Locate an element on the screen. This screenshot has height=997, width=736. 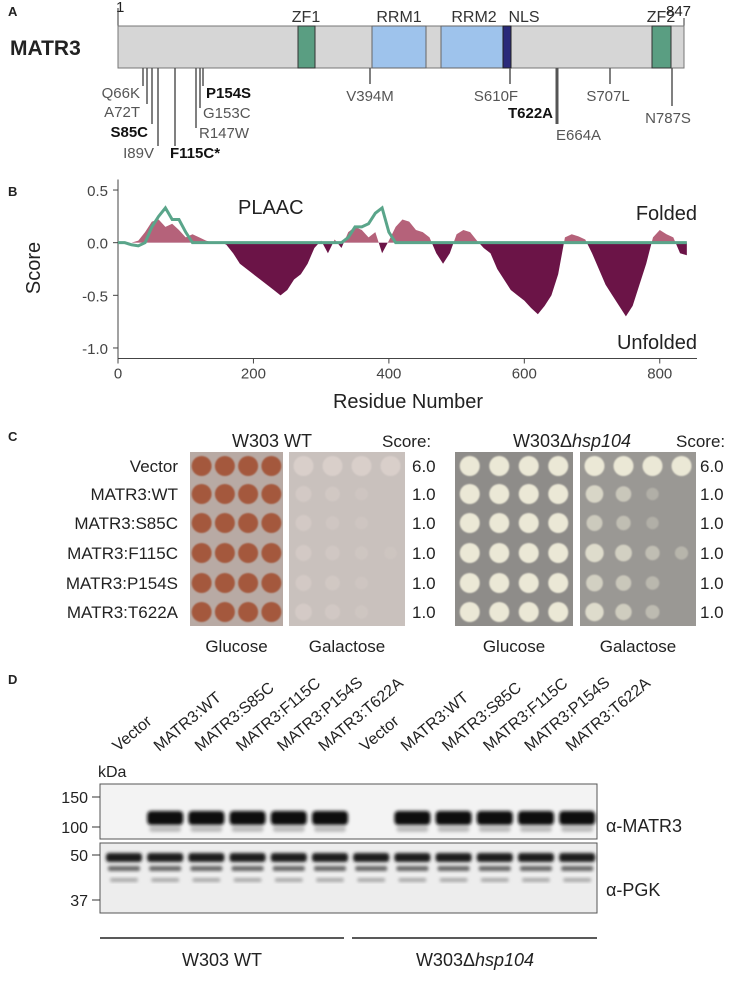
x-tick-label: 200 is located at coordinates (253, 374).